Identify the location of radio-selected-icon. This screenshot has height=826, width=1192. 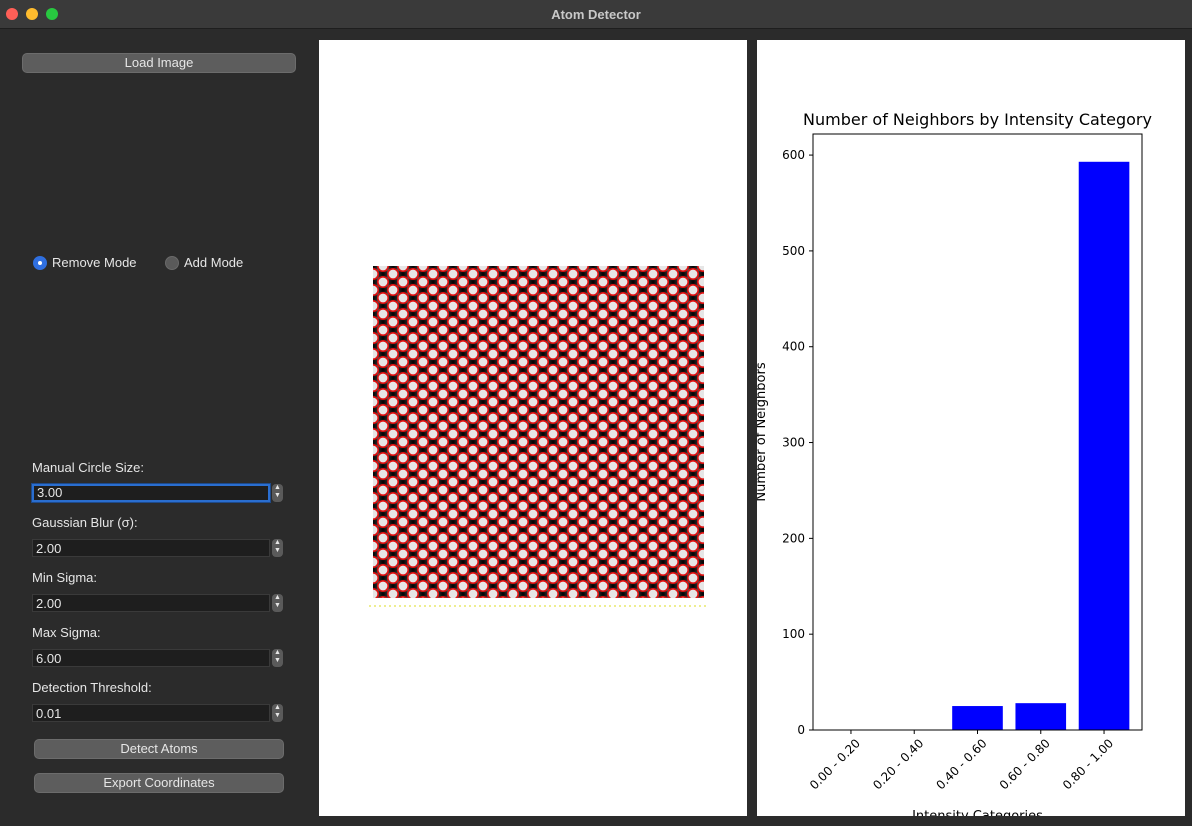
(40, 262).